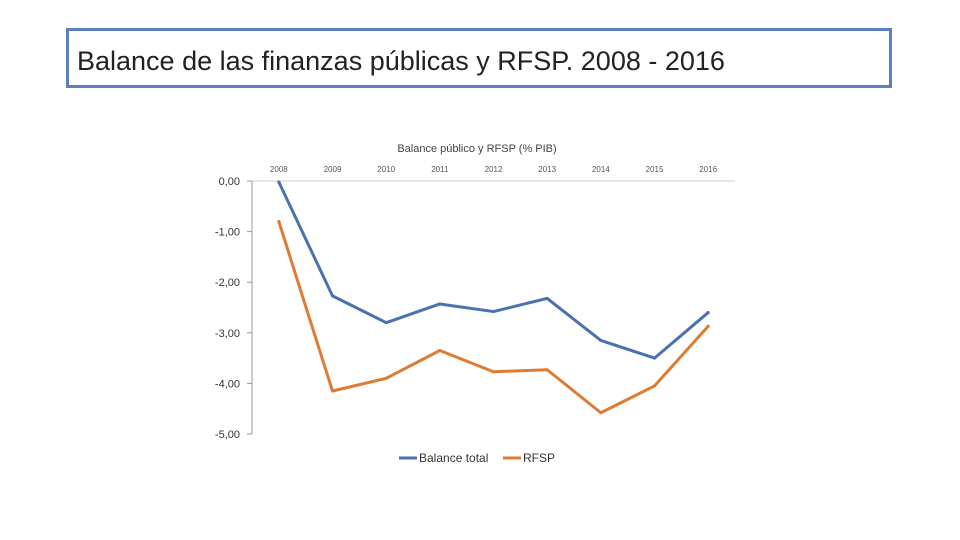 The width and height of the screenshot is (960, 540). What do you see at coordinates (601, 169) in the screenshot?
I see `x-tick-label: 2014` at bounding box center [601, 169].